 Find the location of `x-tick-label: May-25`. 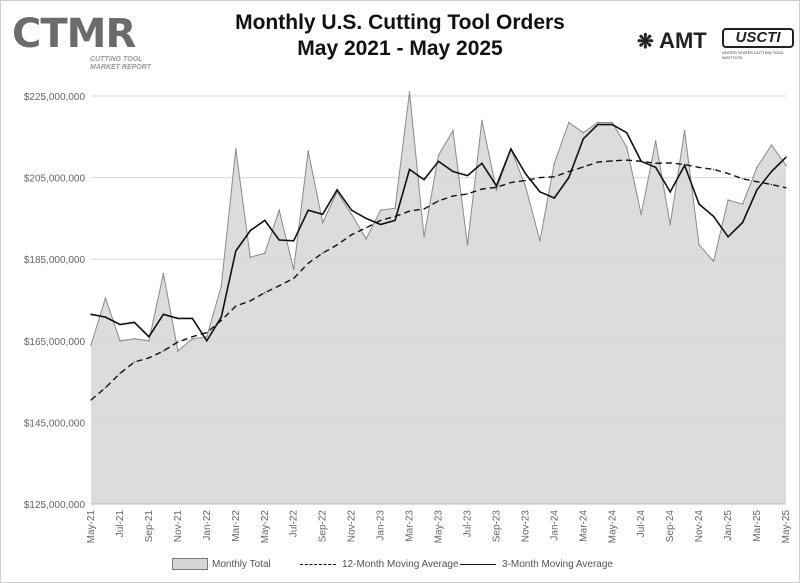

x-tick-label: May-25 is located at coordinates (786, 527).